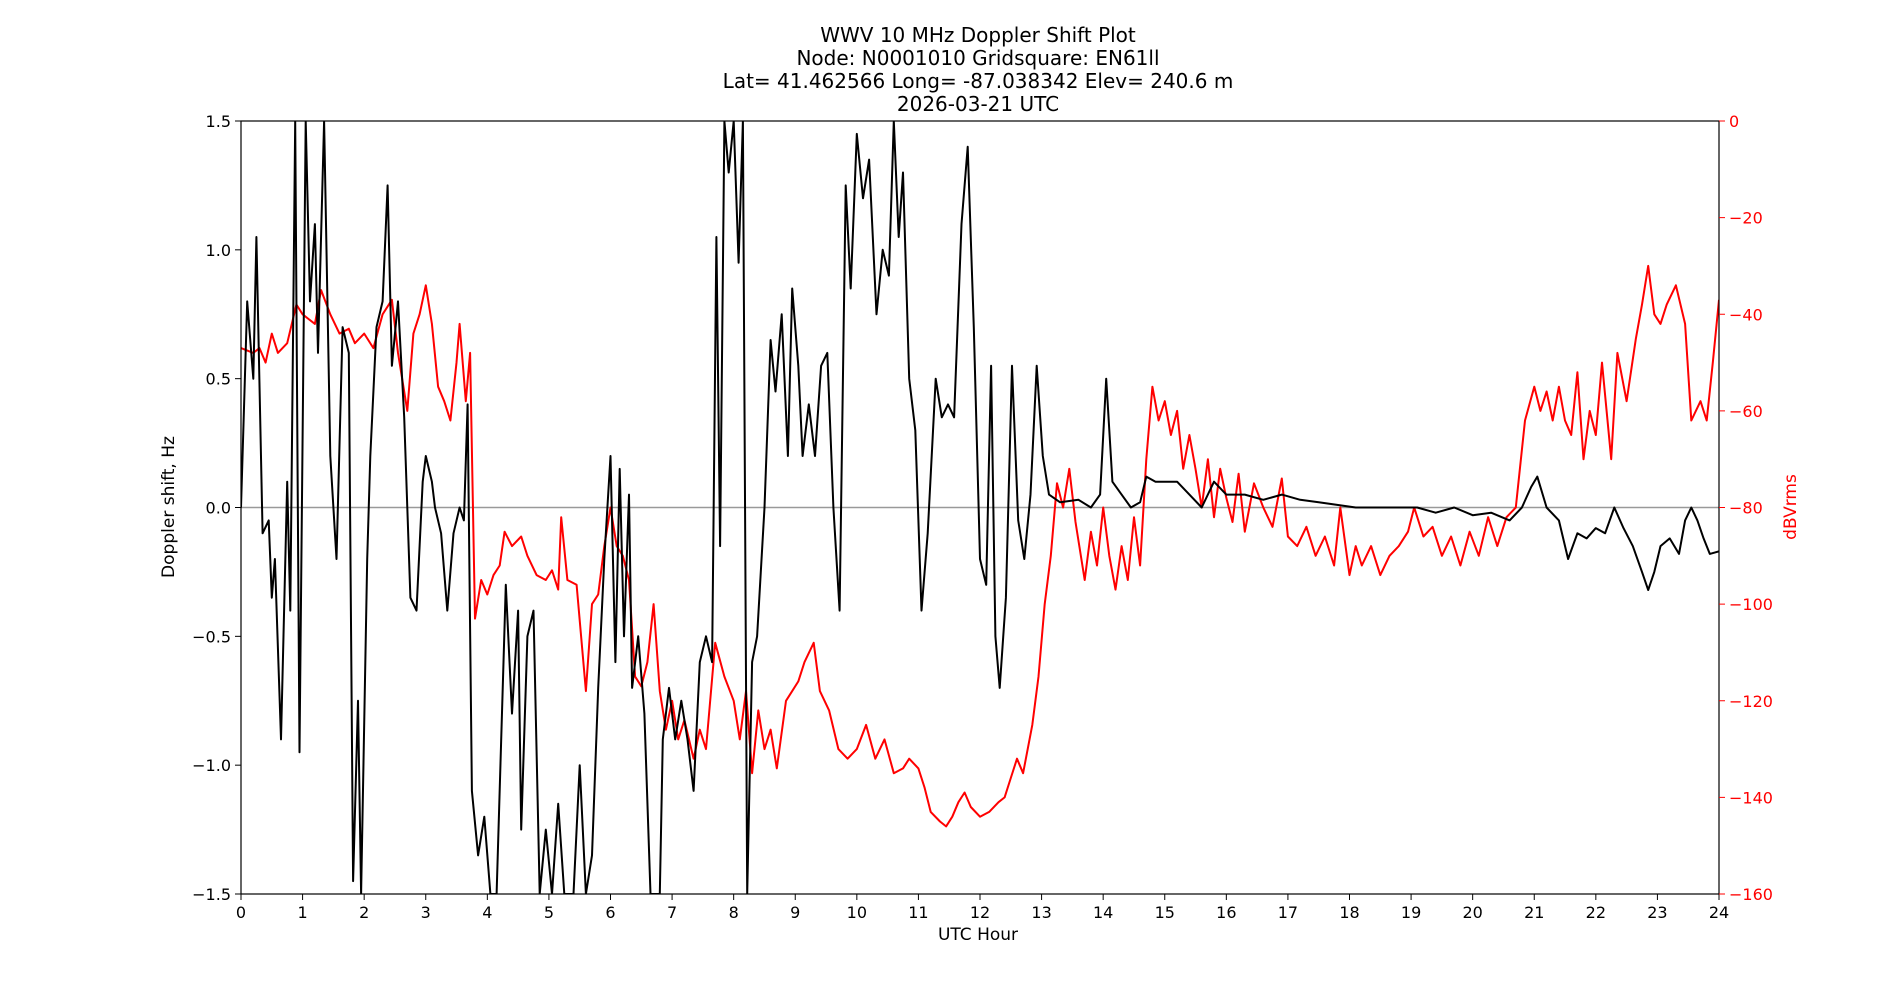 Image resolution: width=1900 pixels, height=1000 pixels. I want to click on right-tick-label: 0, so click(1734, 121).